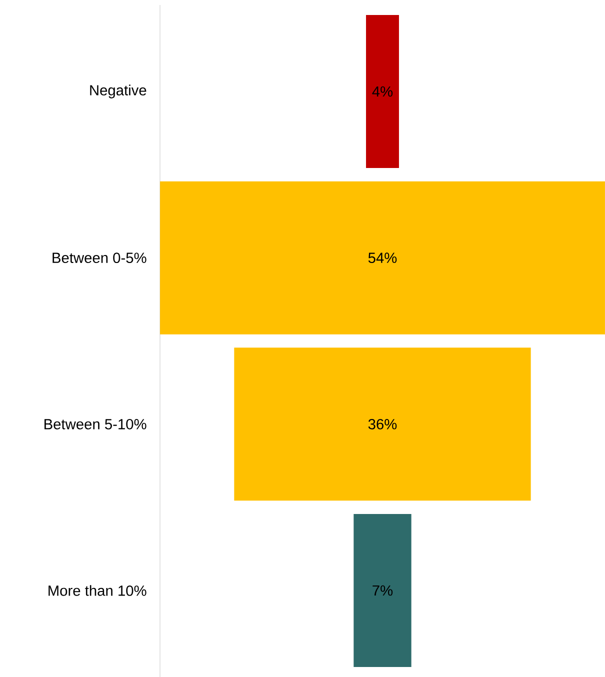  I want to click on category-label: Between 0-5%, so click(99, 258).